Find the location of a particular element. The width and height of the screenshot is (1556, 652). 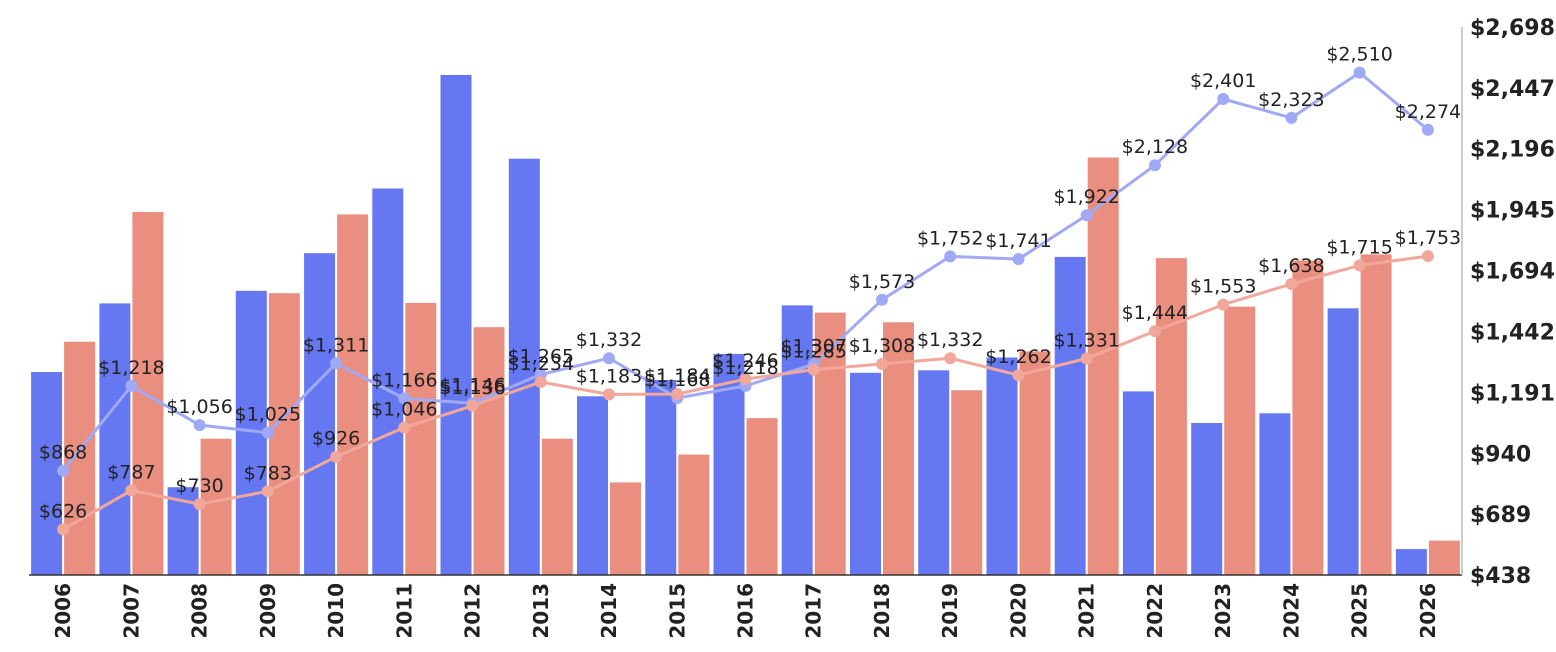

data-label-s1-2007: $1,218 is located at coordinates (131, 368).